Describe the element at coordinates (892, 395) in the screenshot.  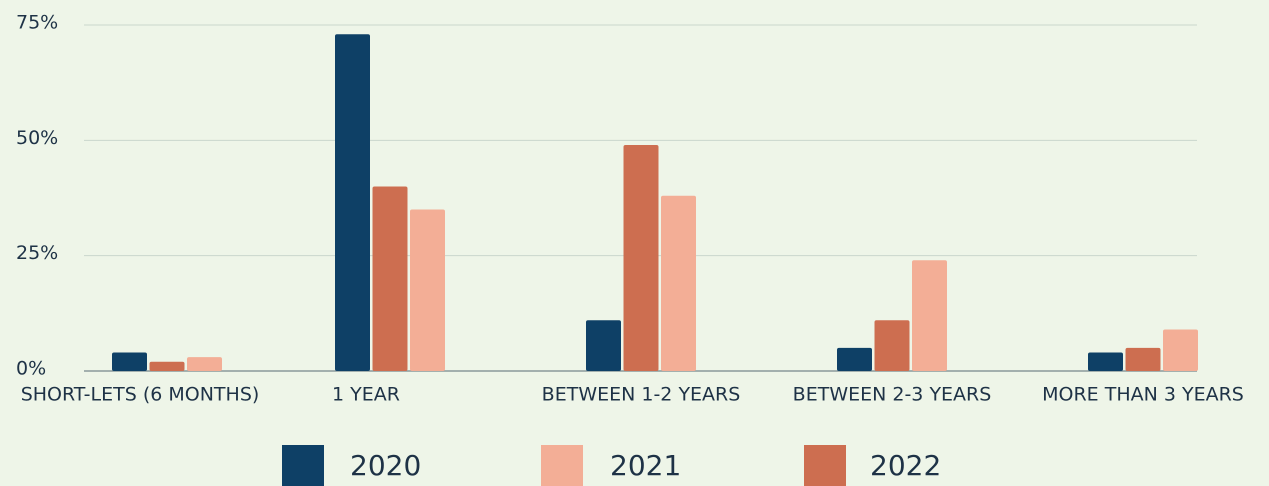
I see `x-tick-label: BETWEEN 2-3 YEARS` at that location.